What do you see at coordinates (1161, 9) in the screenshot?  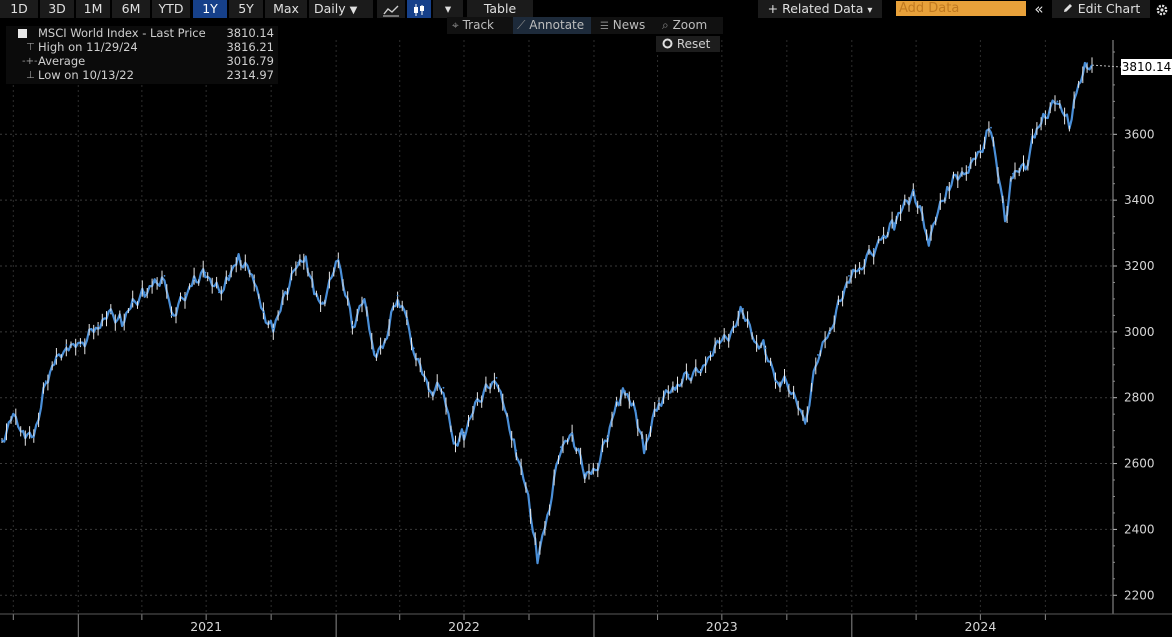 I see `gear-icon` at bounding box center [1161, 9].